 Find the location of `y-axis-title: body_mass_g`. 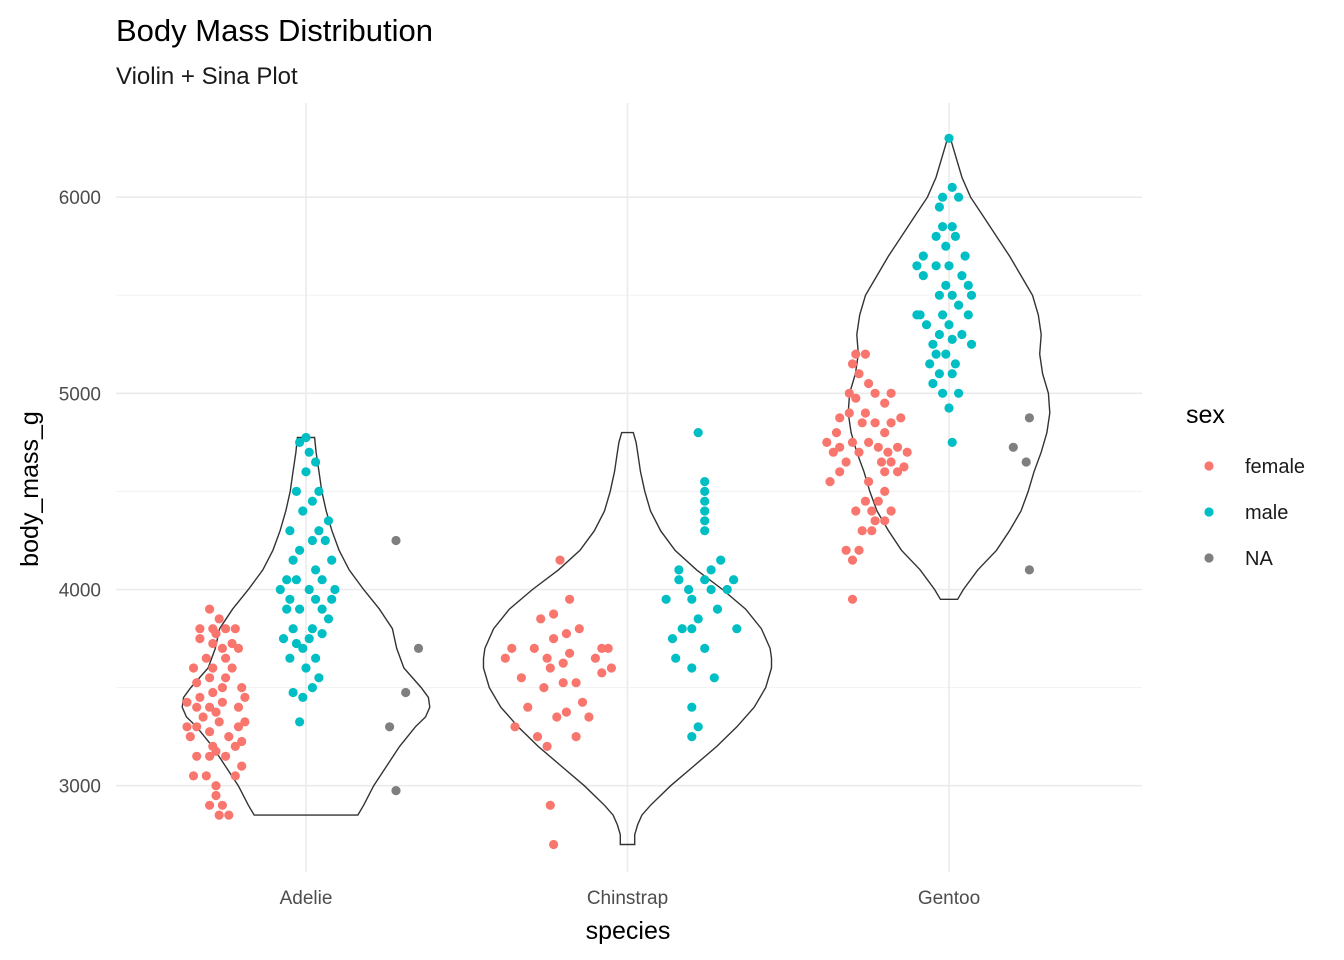

y-axis-title: body_mass_g is located at coordinates (30, 489).